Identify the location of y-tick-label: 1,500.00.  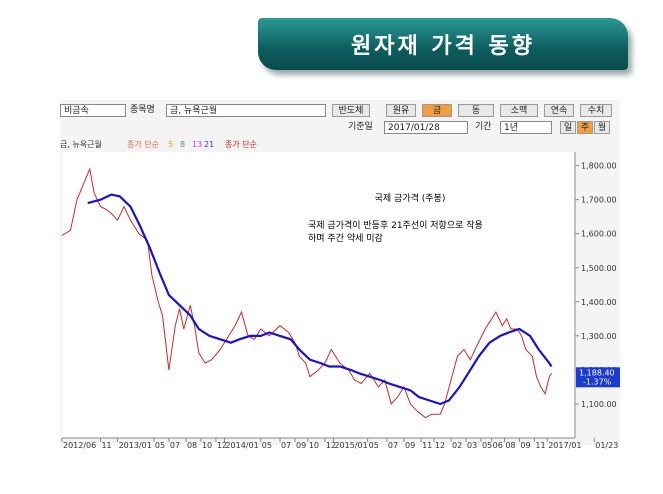
(599, 268).